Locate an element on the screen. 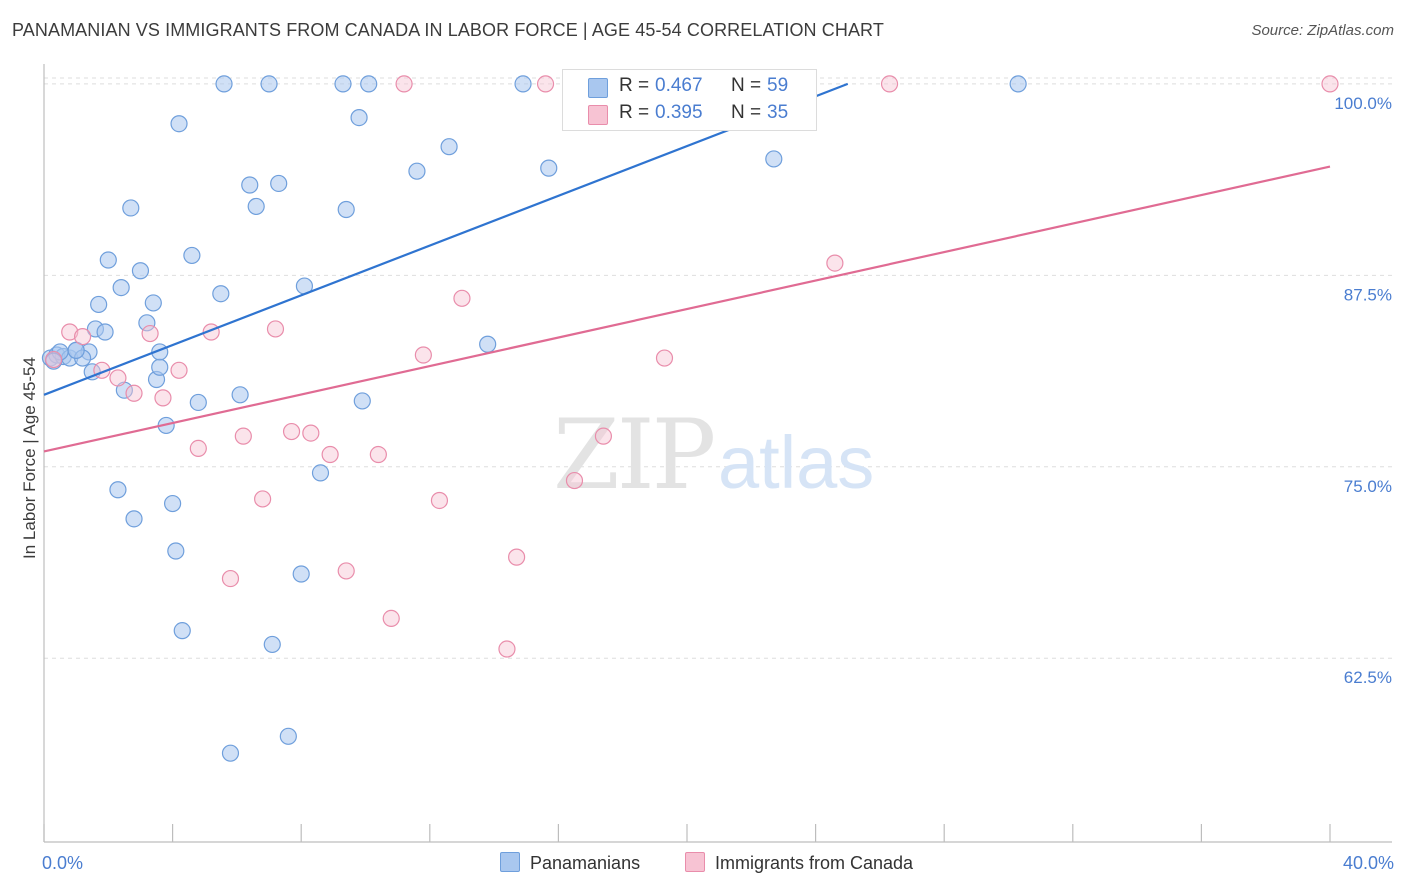 This screenshot has width=1406, height=892. bottom-legend-swatch-panamanians is located at coordinates (510, 862).